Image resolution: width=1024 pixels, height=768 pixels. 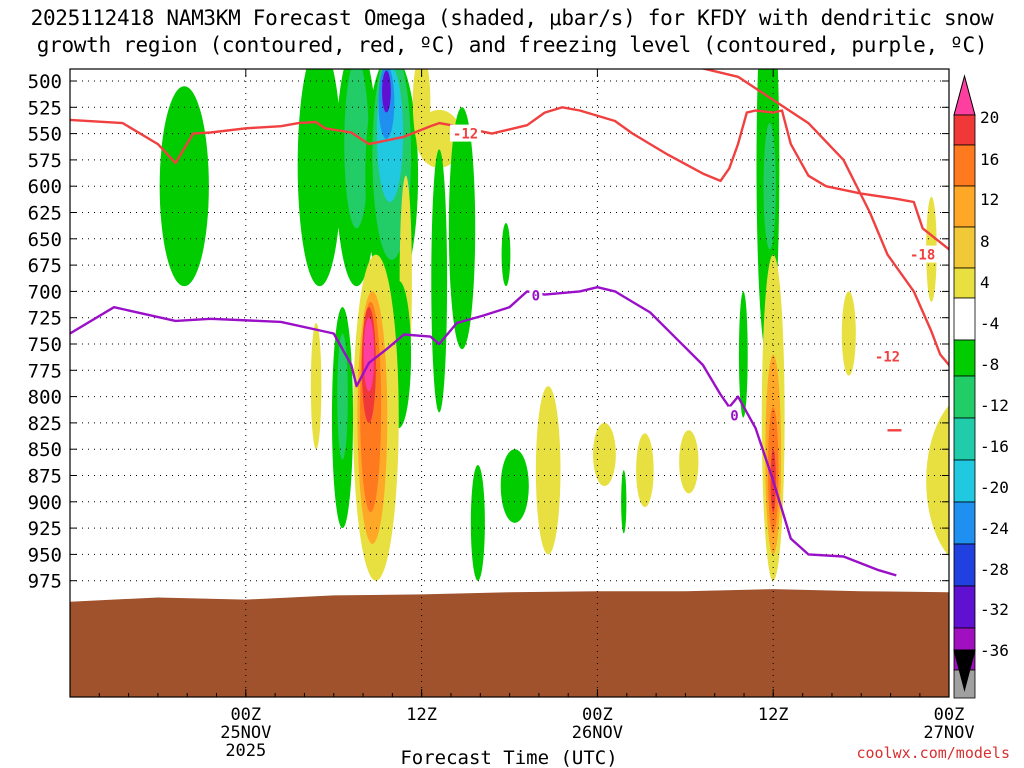 What do you see at coordinates (45, 266) in the screenshot?
I see `y-tick-label: 675` at bounding box center [45, 266].